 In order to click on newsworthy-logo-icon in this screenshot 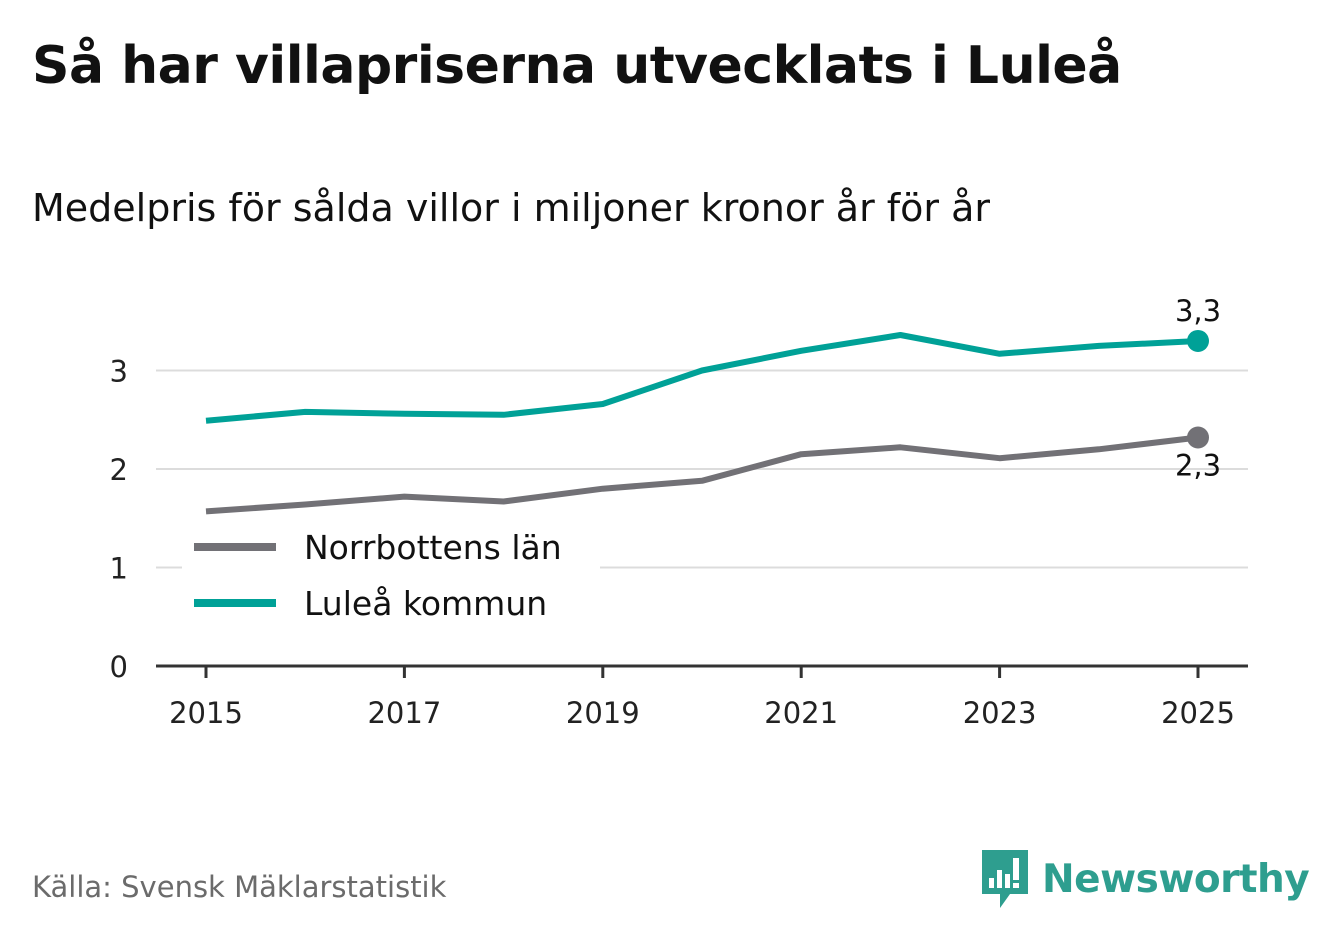, I will do `click(1005, 879)`.